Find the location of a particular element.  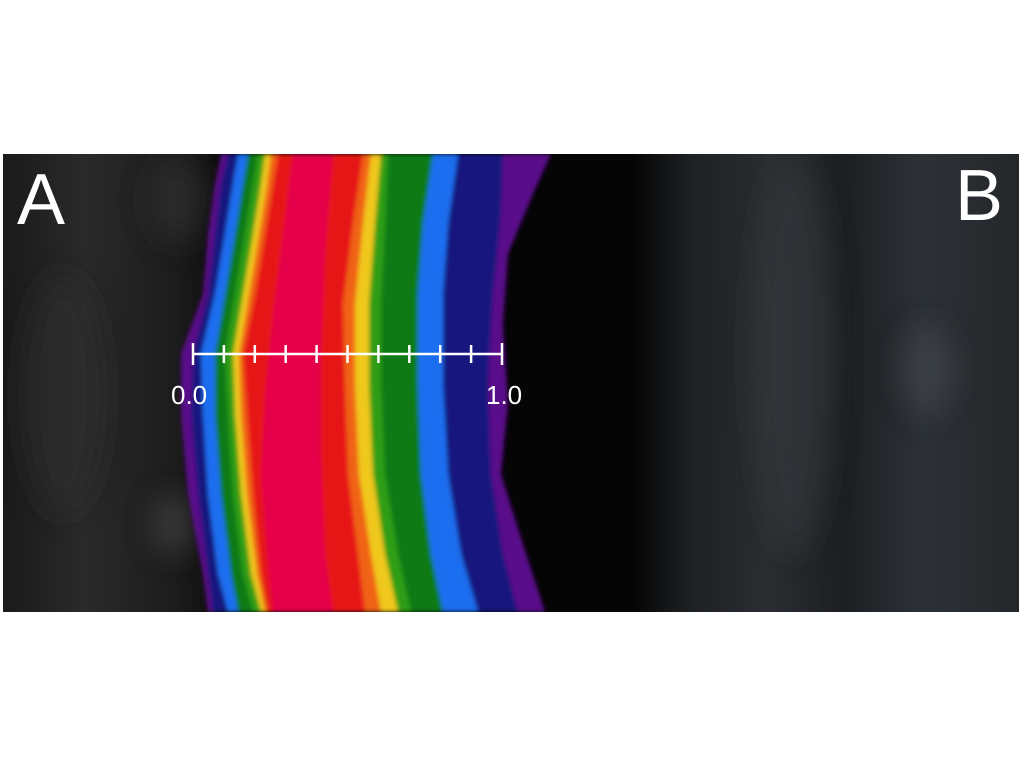

heatmap-layer-magenta is located at coordinates (297, 383).